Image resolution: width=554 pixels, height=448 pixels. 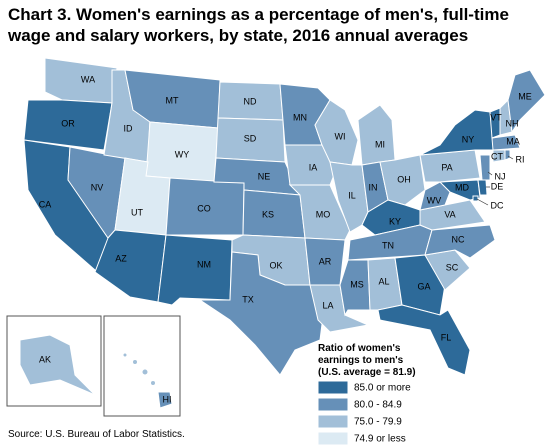 I want to click on state-label: HI, so click(x=167, y=399).